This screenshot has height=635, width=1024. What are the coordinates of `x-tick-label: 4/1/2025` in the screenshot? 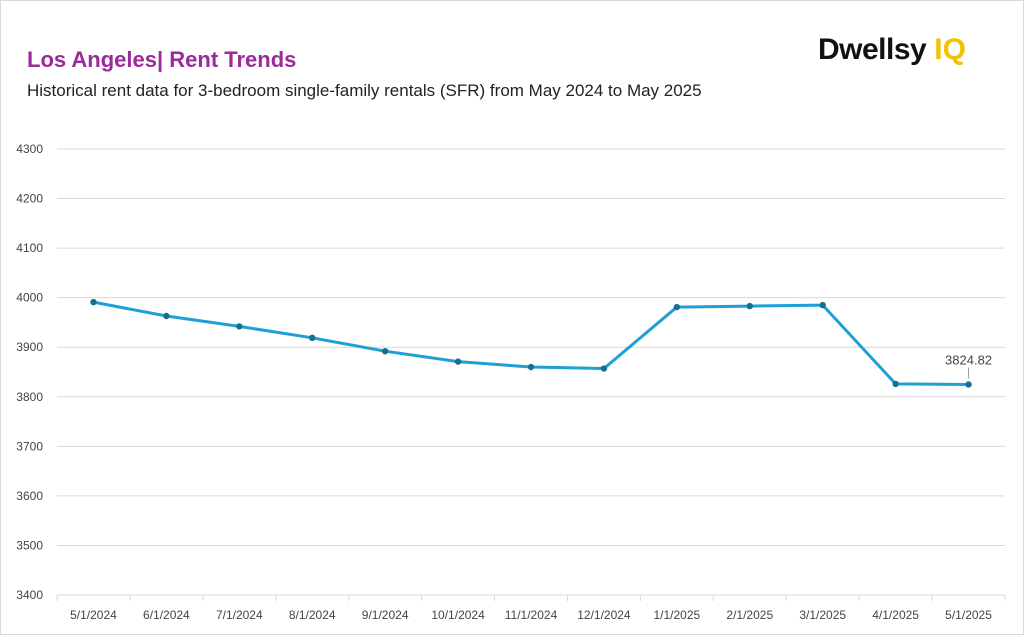 It's located at (895, 615).